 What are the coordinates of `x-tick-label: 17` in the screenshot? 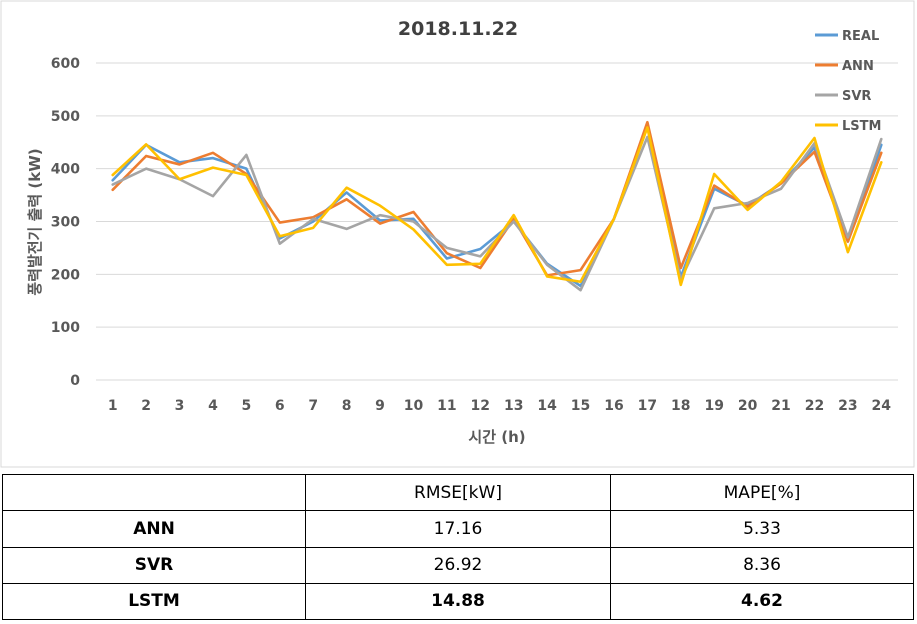 It's located at (647, 406).